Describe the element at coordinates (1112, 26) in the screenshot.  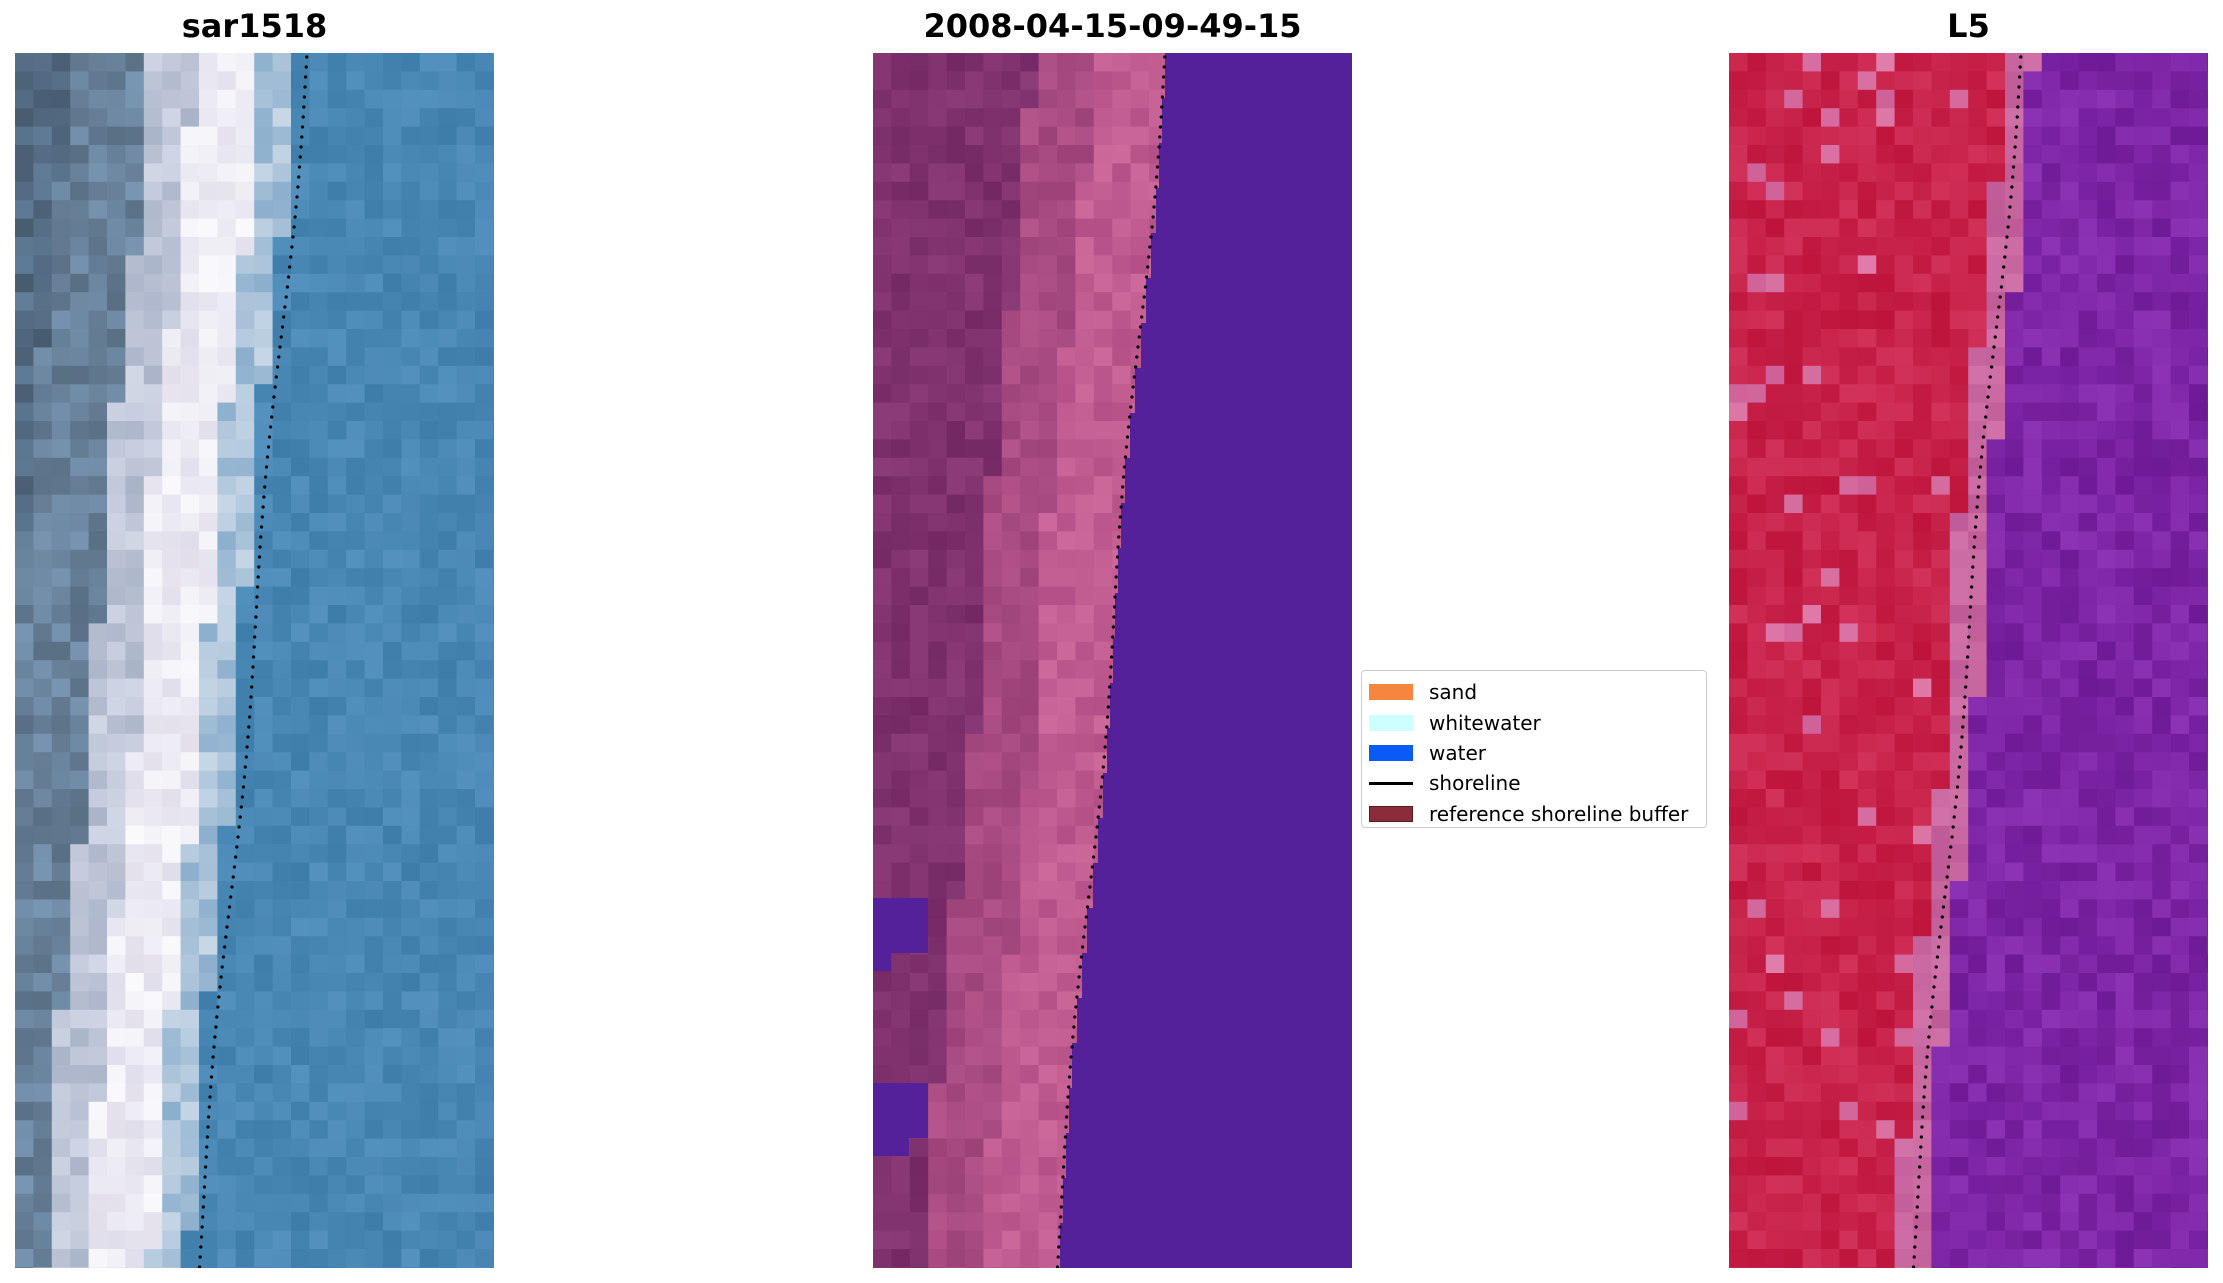
I see `panel-title-classified: 2008-04-15-09-49-15` at that location.